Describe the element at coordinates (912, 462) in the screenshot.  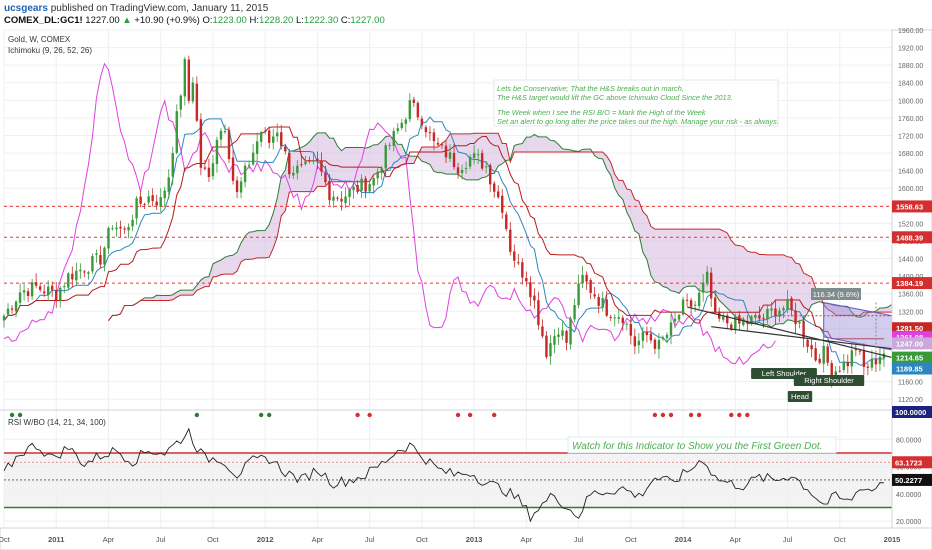
I see `rsi-value-tag-box` at that location.